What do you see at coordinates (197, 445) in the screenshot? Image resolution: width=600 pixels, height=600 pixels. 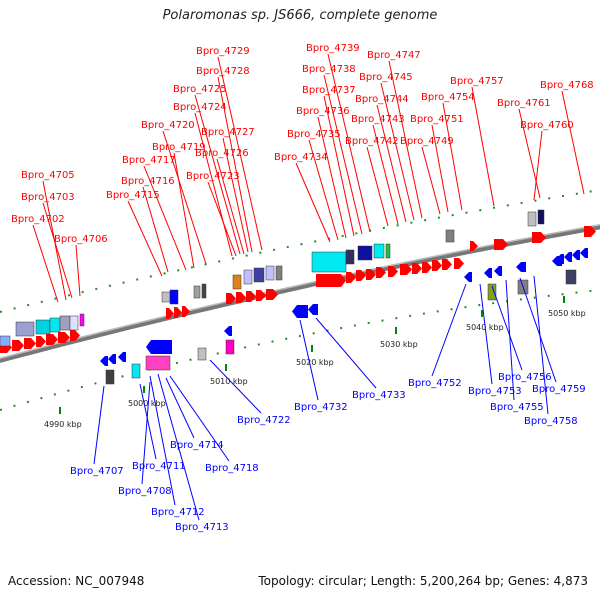 I see `reverse-gene-label: Bpro_4714` at bounding box center [197, 445].